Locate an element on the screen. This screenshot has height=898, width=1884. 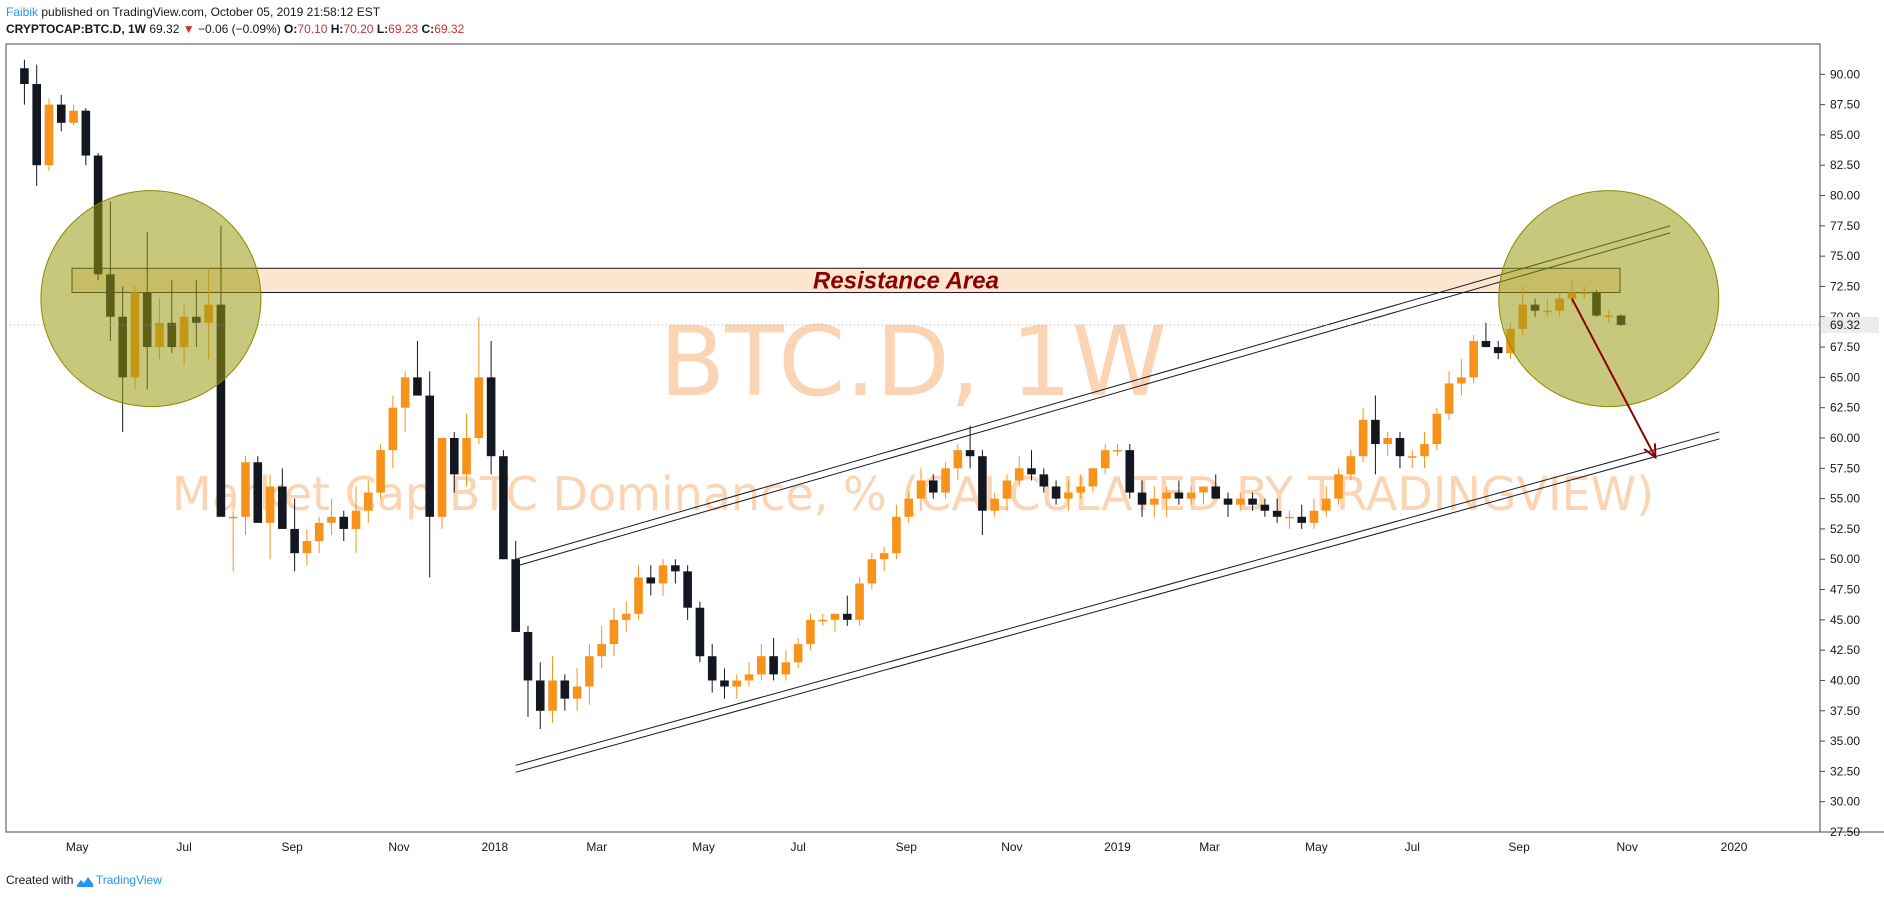
x-tick-label: Sep is located at coordinates (292, 847).